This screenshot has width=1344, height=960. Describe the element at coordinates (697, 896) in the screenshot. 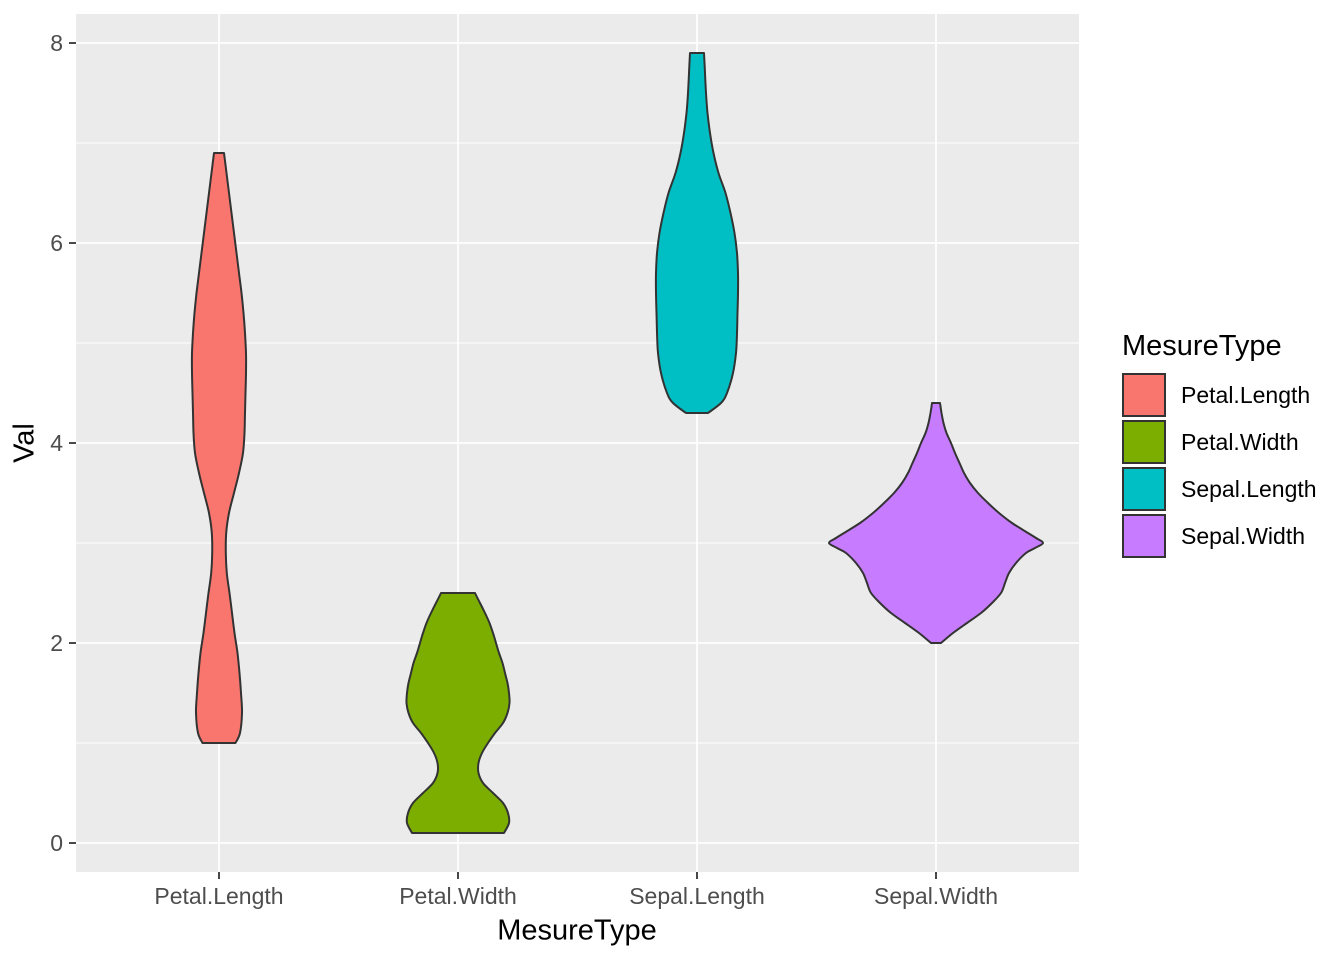

I see `x-tick-label-sepal-length: Sepal.Length` at that location.